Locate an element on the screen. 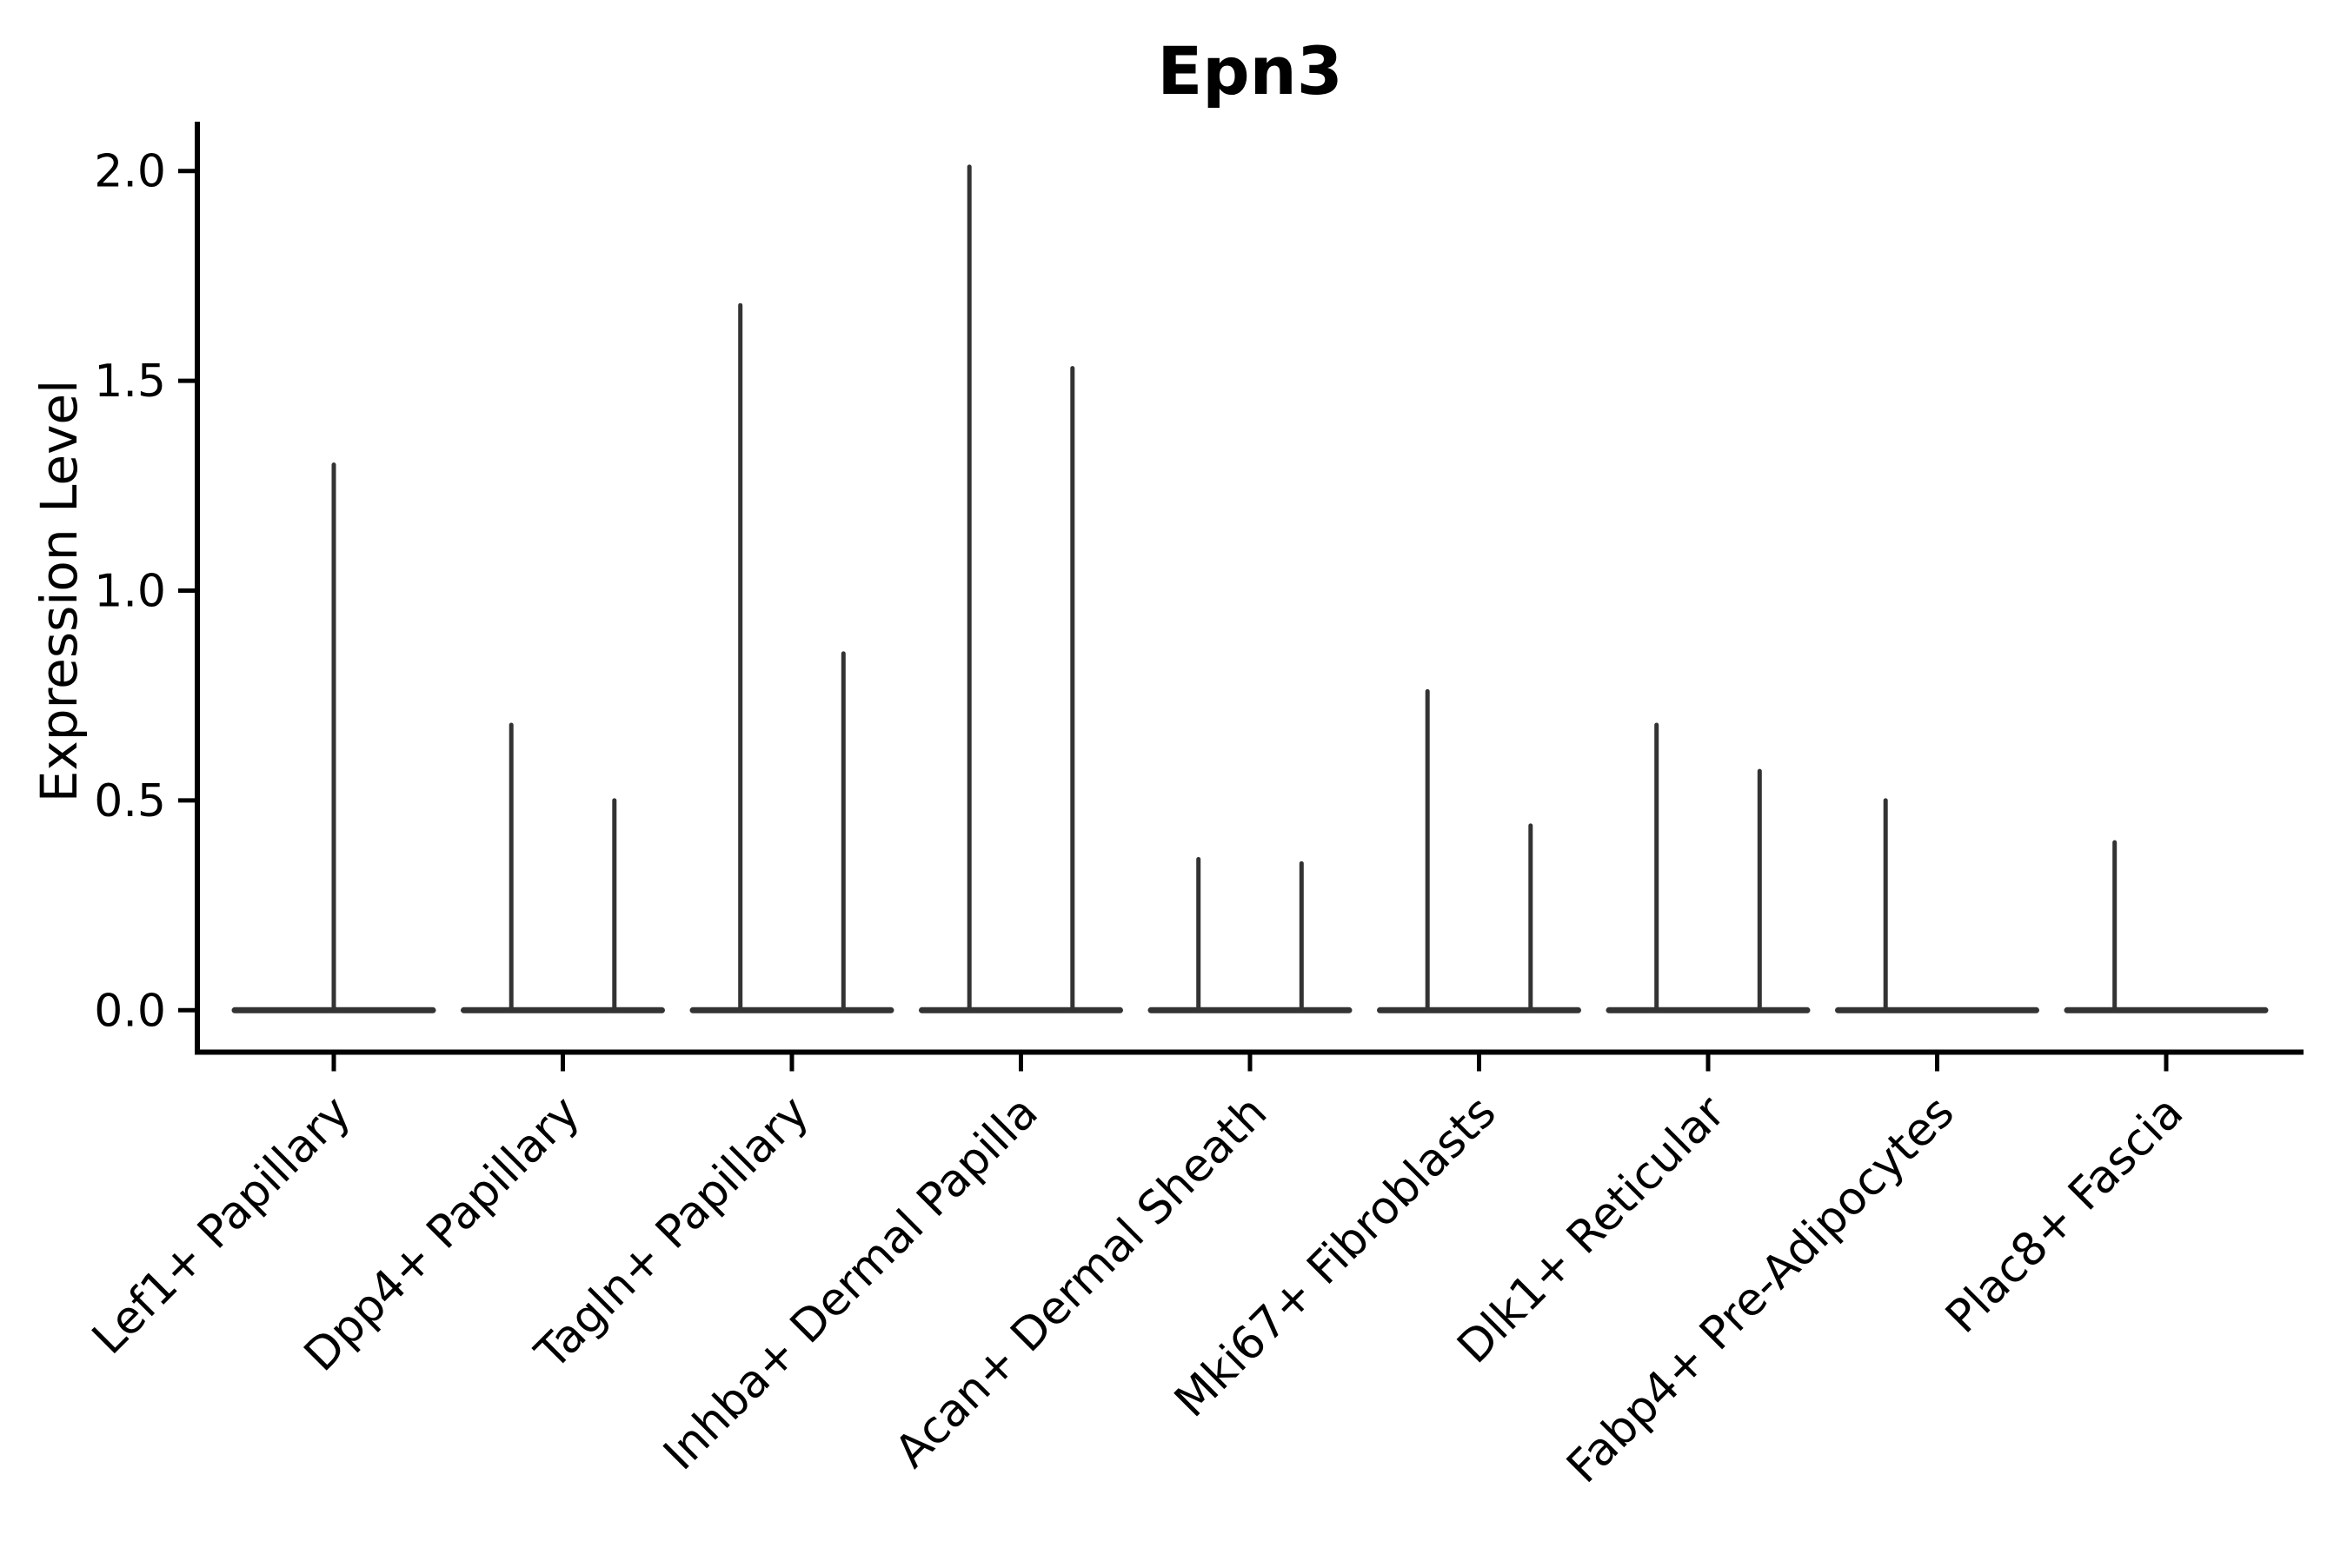 This screenshot has height=1568, width=2347. x-tick-label: Acan+ Dermal Sheath is located at coordinates (1082, 1282).